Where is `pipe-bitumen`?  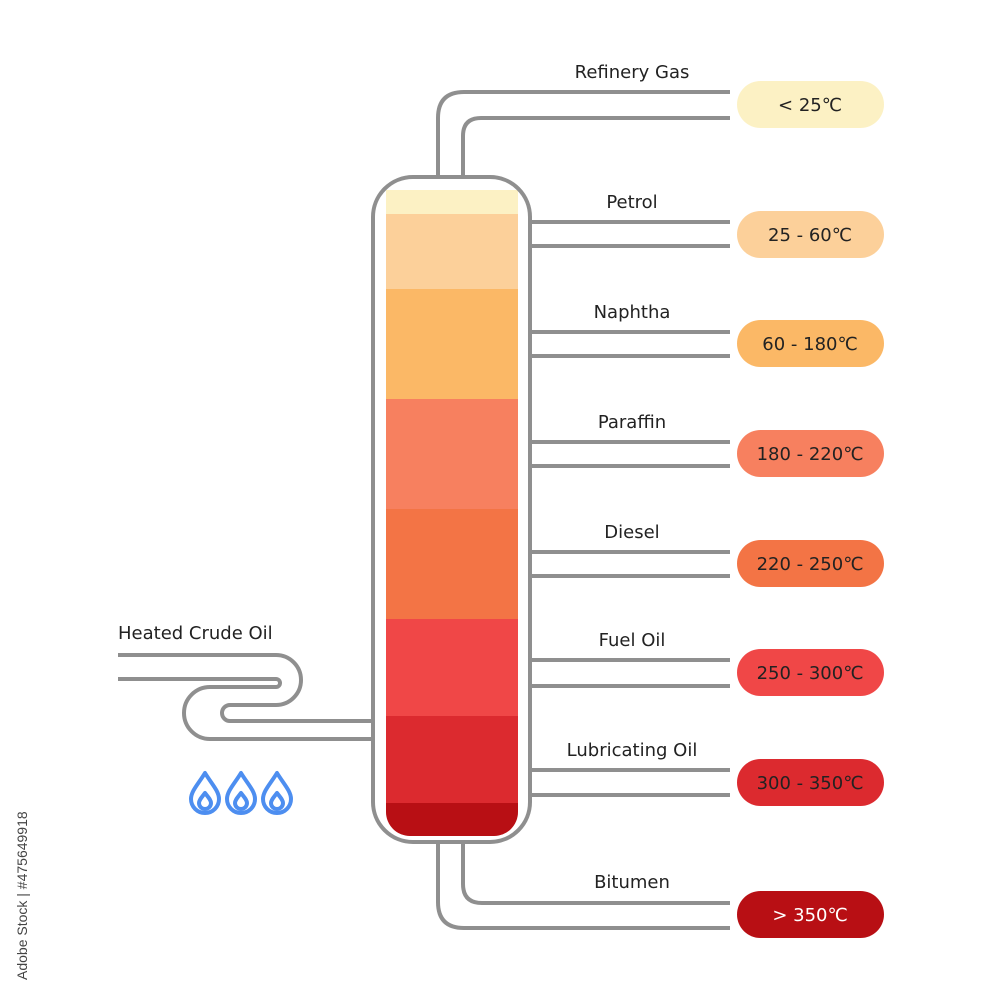
pipe-bitumen is located at coordinates (583, 886).